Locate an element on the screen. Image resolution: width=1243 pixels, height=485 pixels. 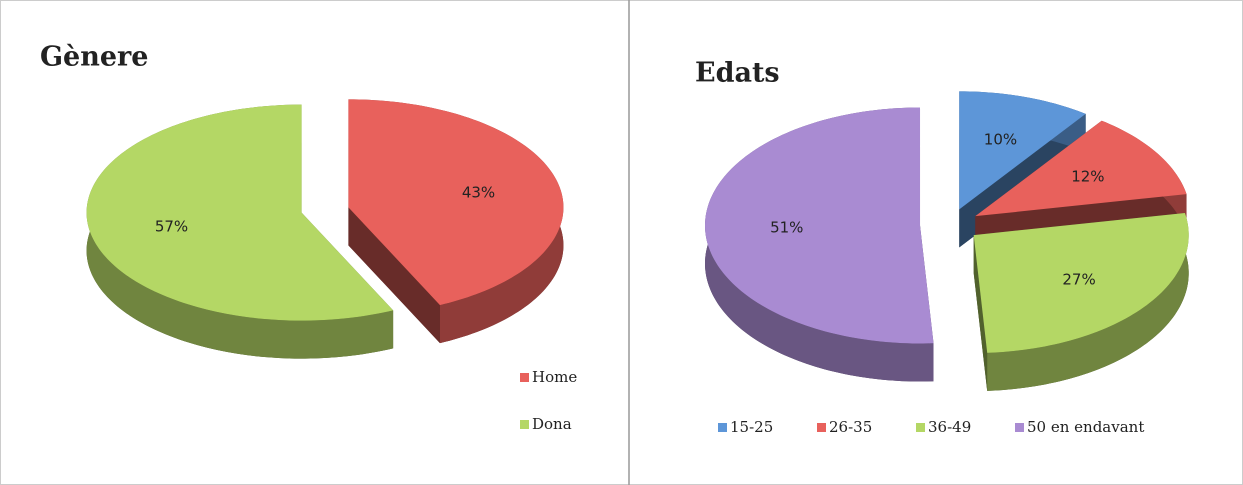
legend-label: 26-35 is located at coordinates (850, 427).